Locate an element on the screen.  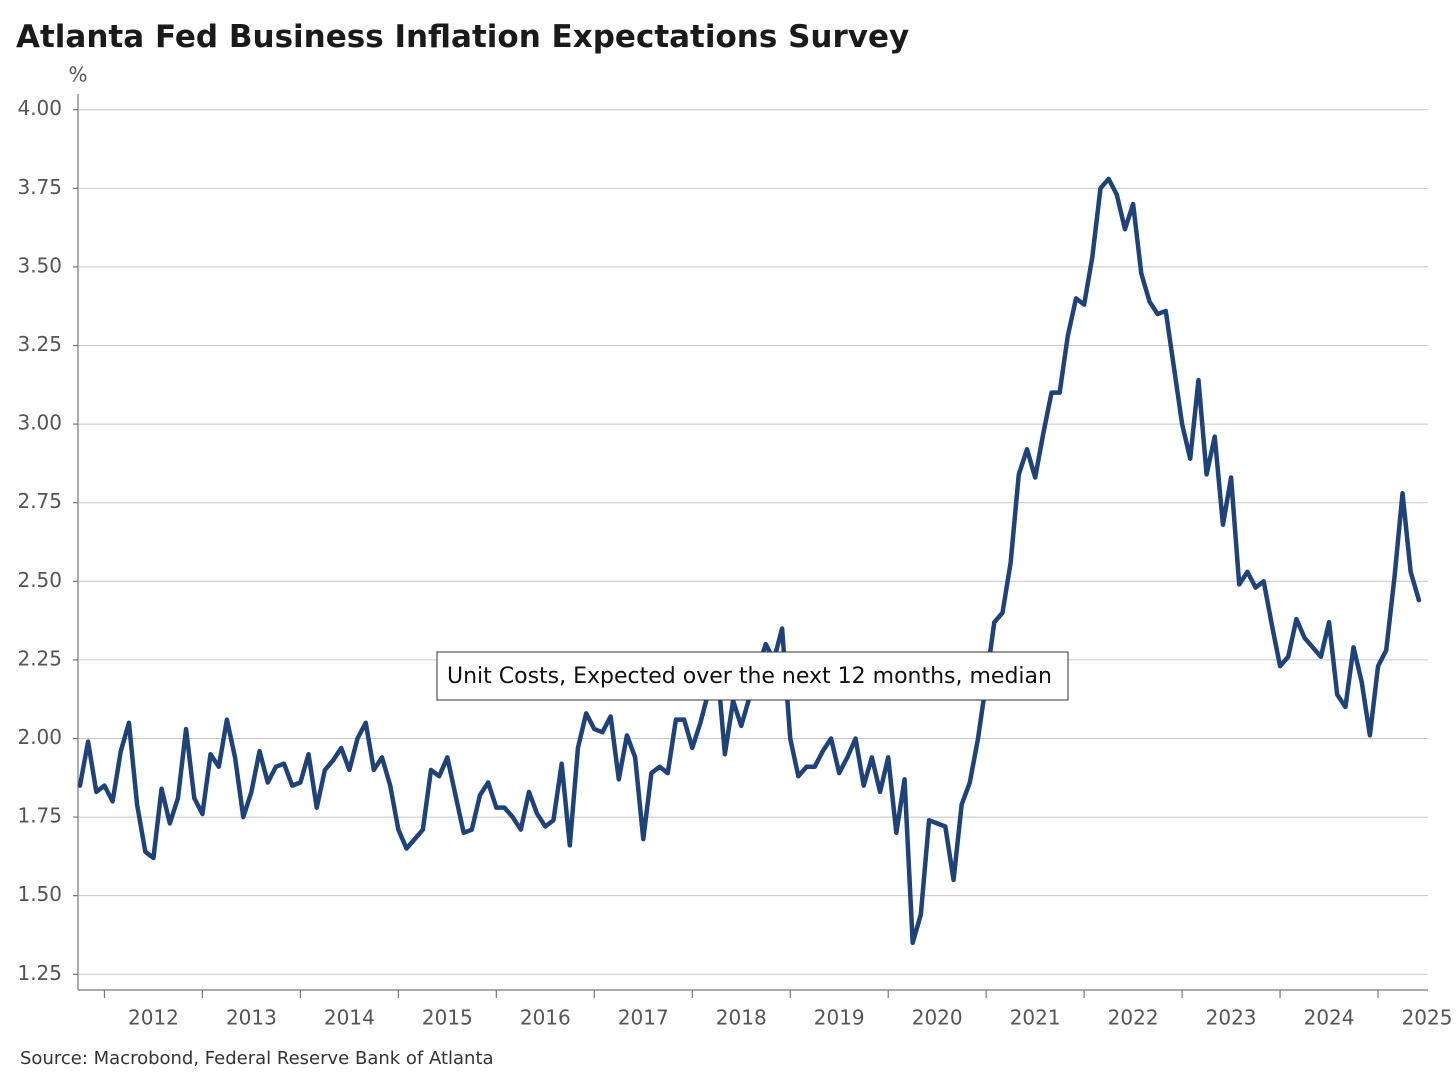
x-tick-label: 2017 is located at coordinates (643, 1018).